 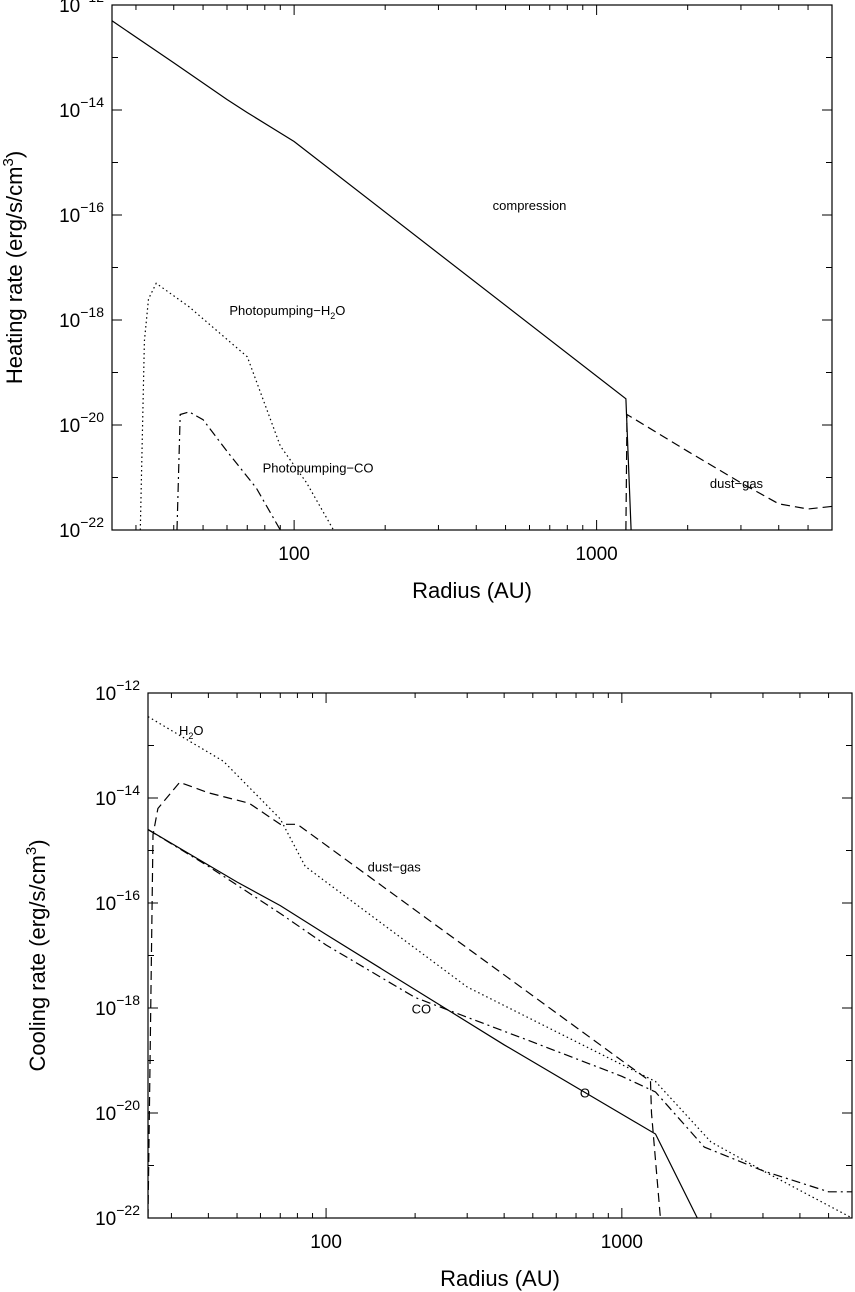 I want to click on series-label-o: O, so click(x=585, y=1092).